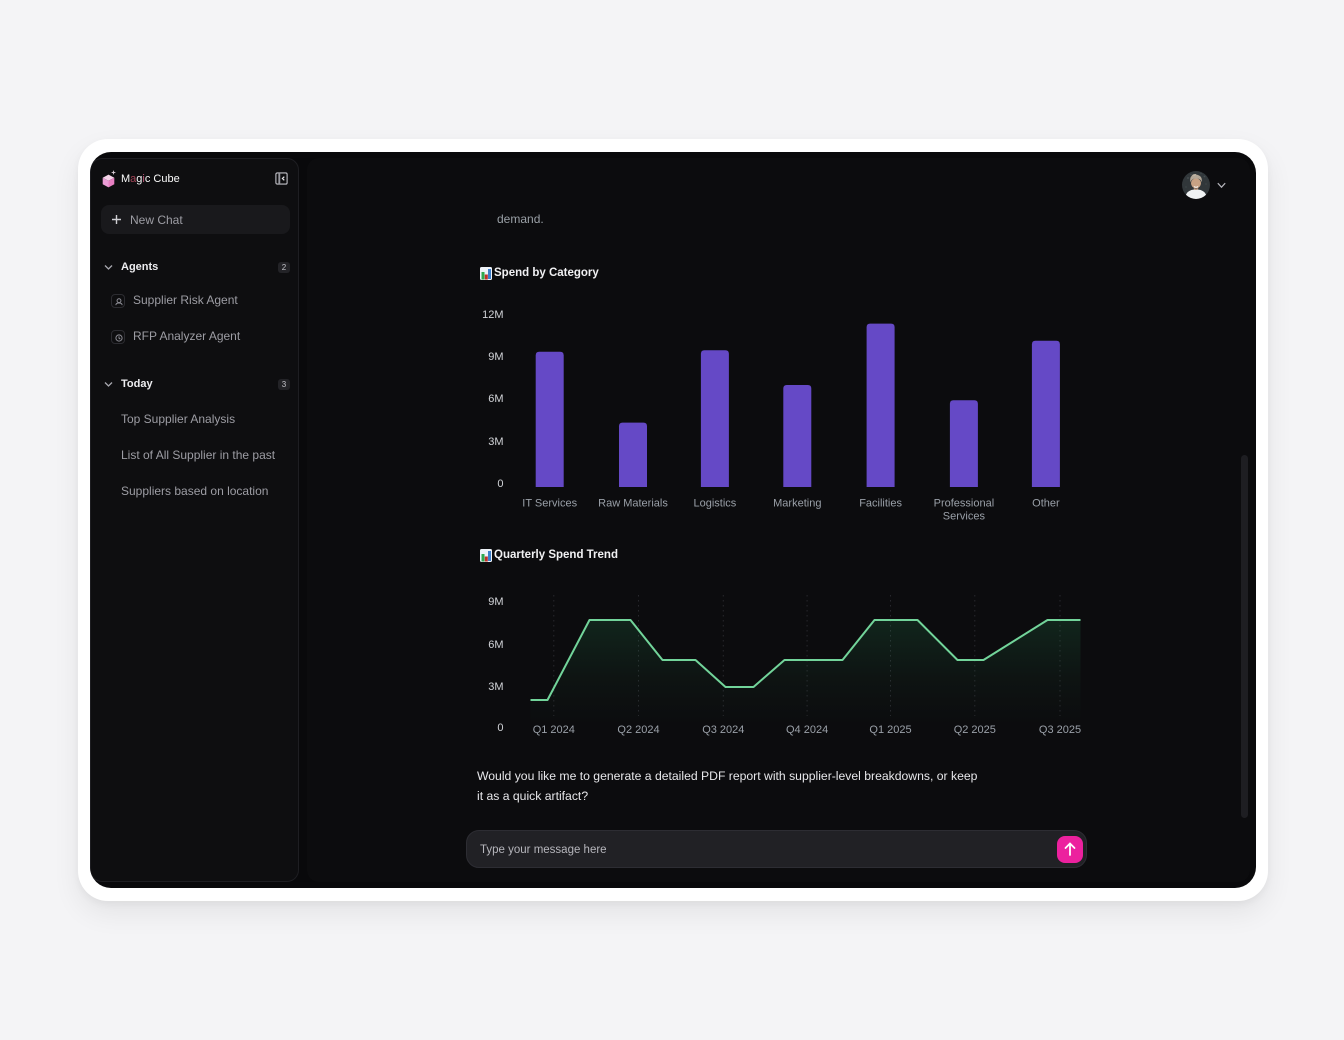 The image size is (1344, 1040). Describe the element at coordinates (633, 504) in the screenshot. I see `svg-text: Raw Materials` at that location.